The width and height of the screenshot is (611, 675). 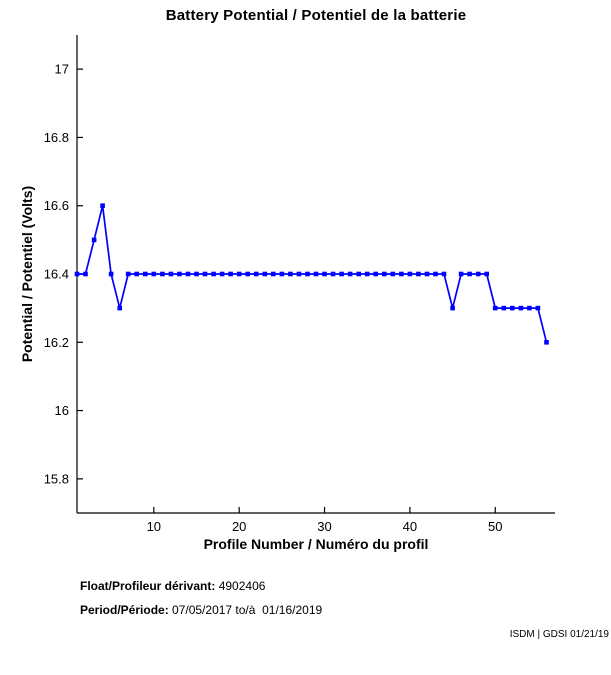 What do you see at coordinates (247, 610) in the screenshot?
I see `period-value: 07/05/2017 to/à 01/16/2019` at bounding box center [247, 610].